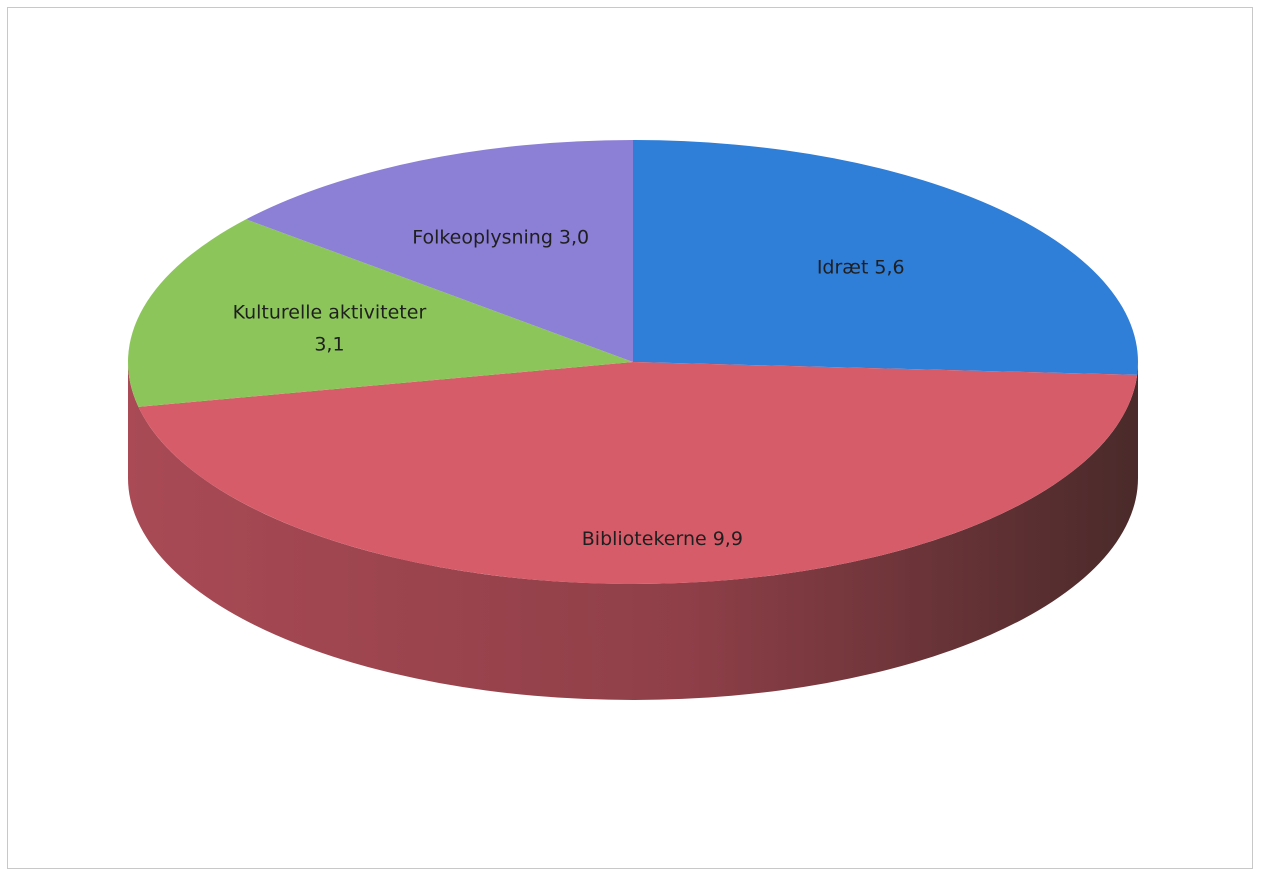 The height and width of the screenshot is (875, 1261). What do you see at coordinates (662, 539) in the screenshot?
I see `data-label-bibliotekerne: Bibliotekerne 9,9` at bounding box center [662, 539].